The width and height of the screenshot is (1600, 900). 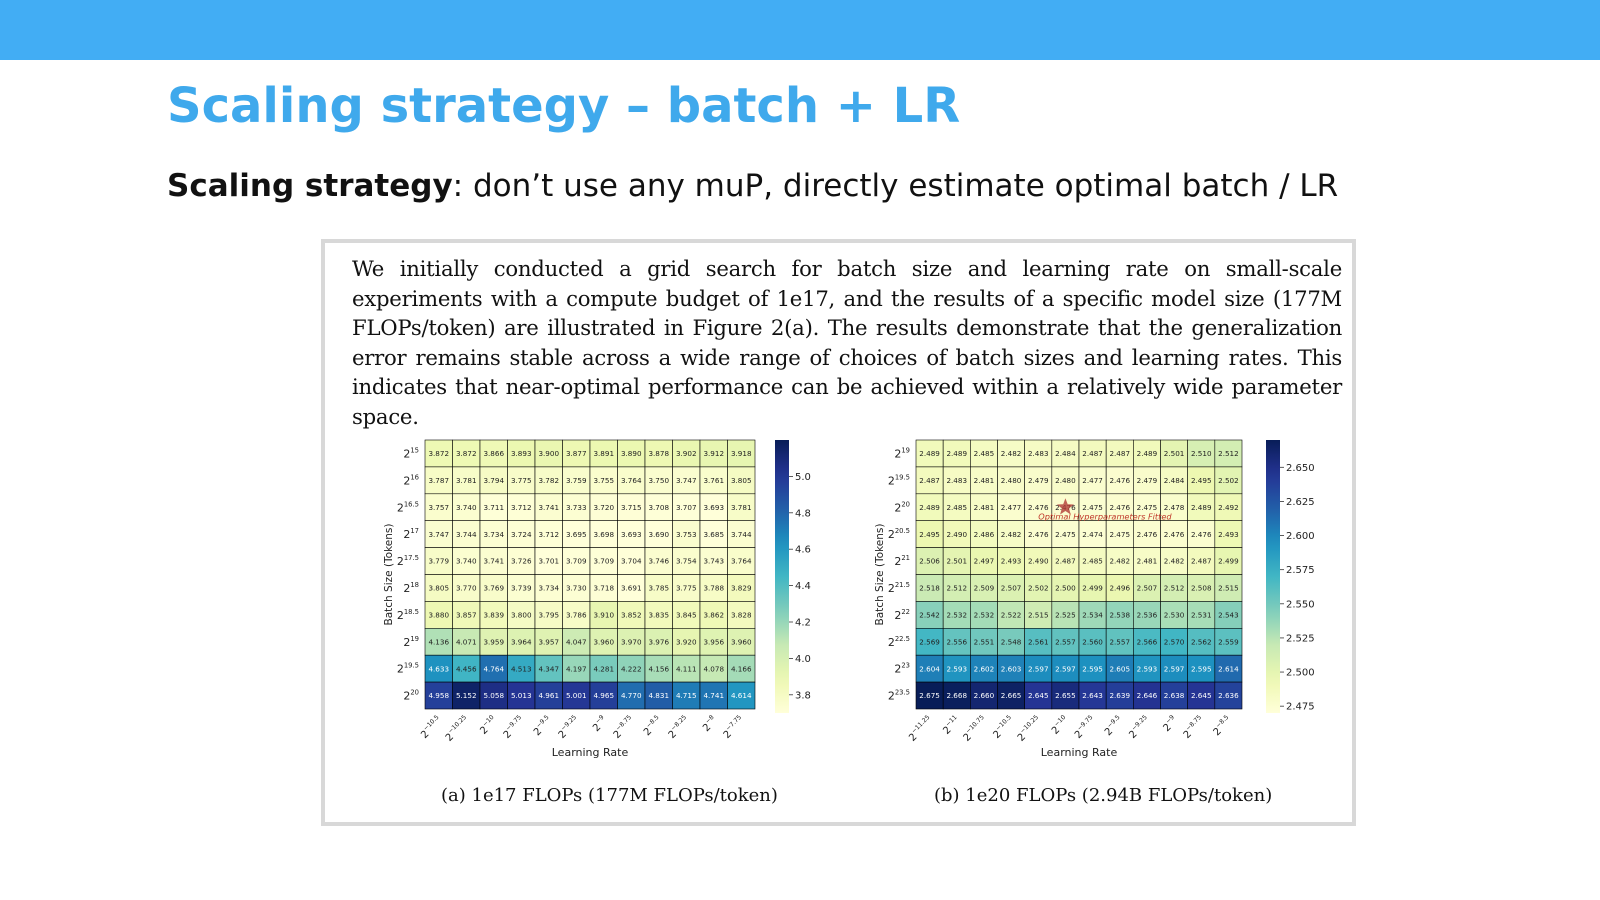 I want to click on cell-value-label: 4.456, so click(x=466, y=668).